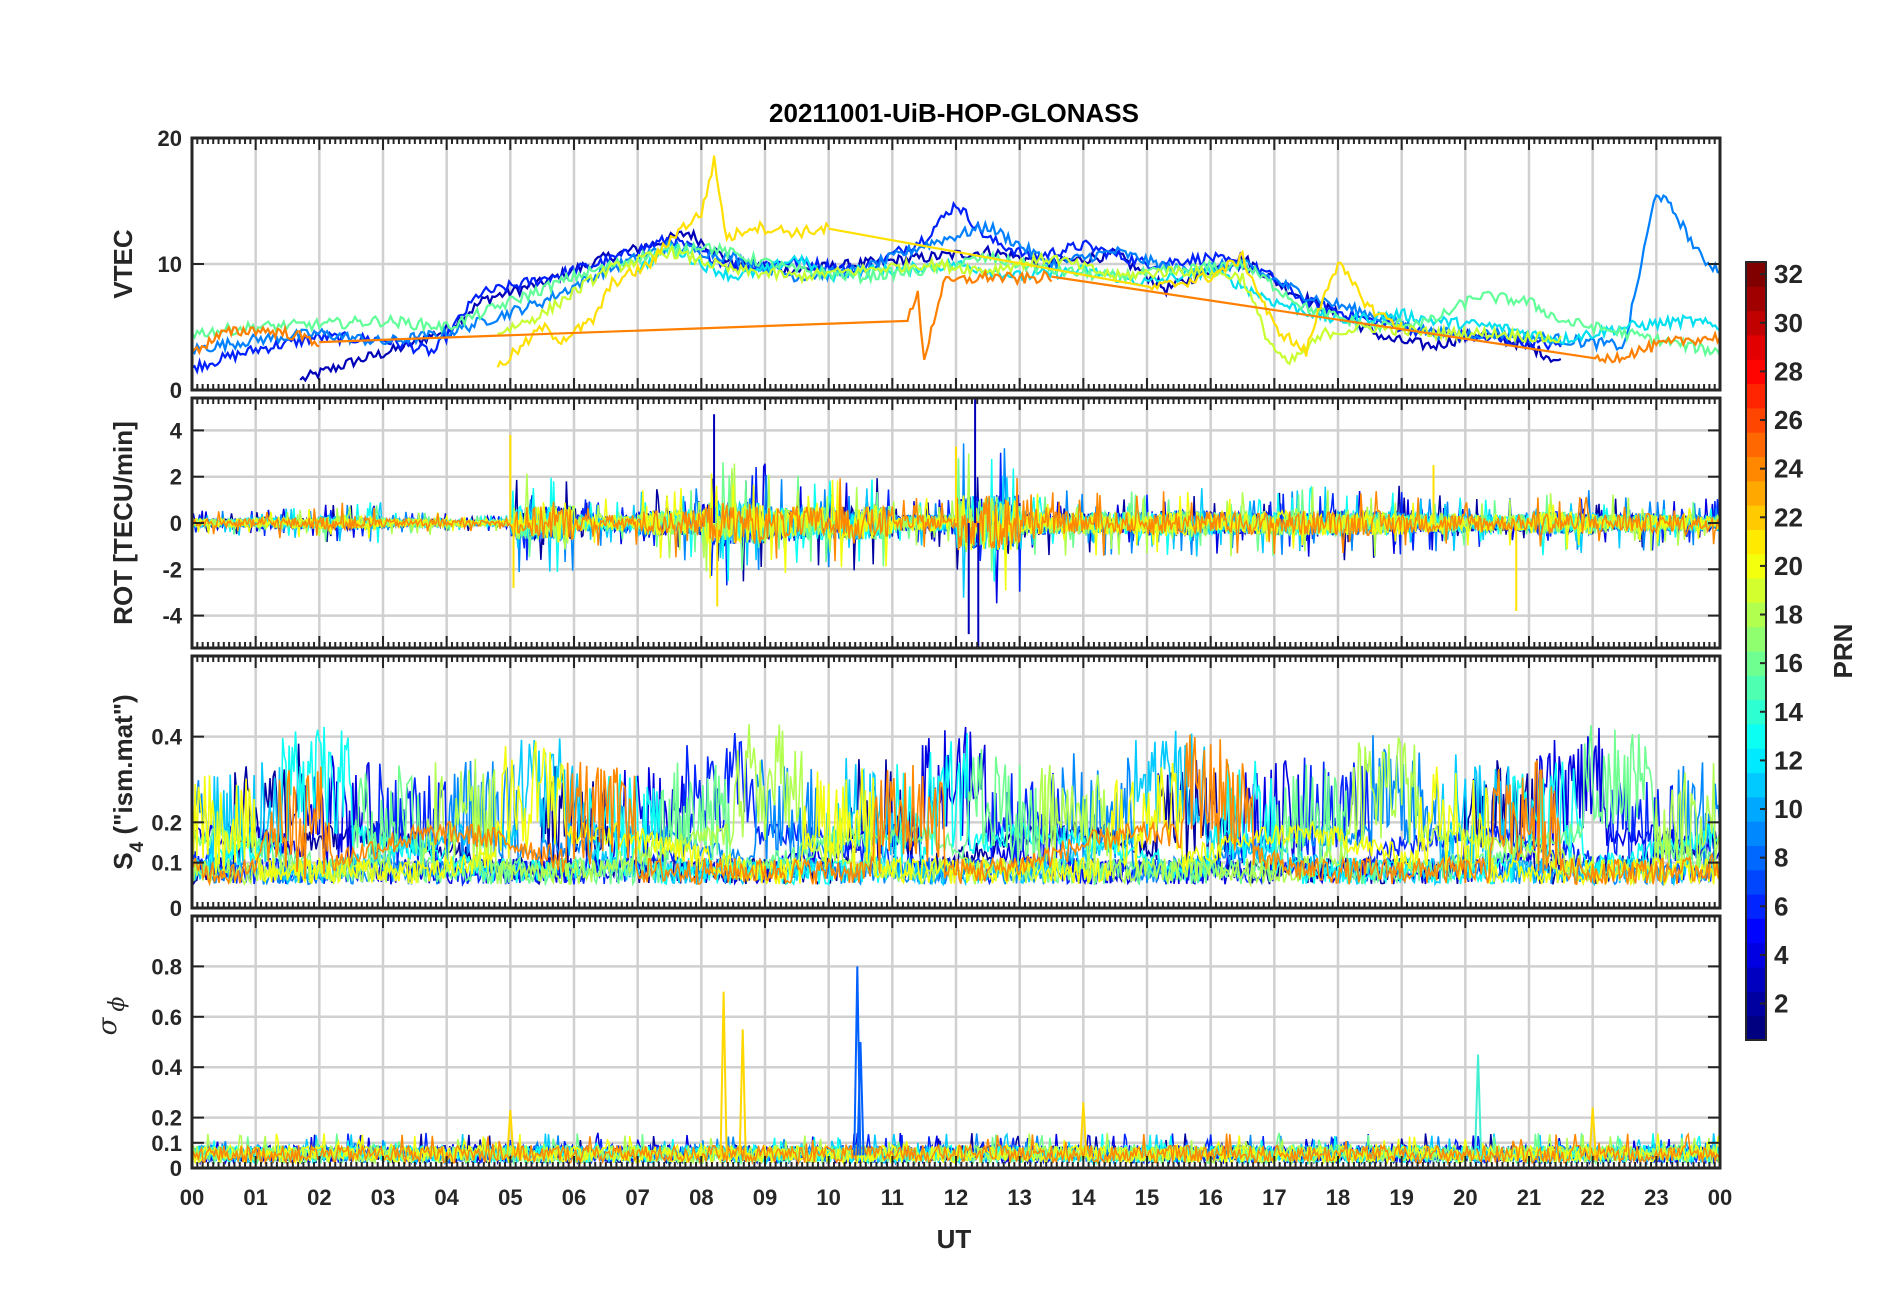  I want to click on x-tick-label: 05, so click(510, 1197).